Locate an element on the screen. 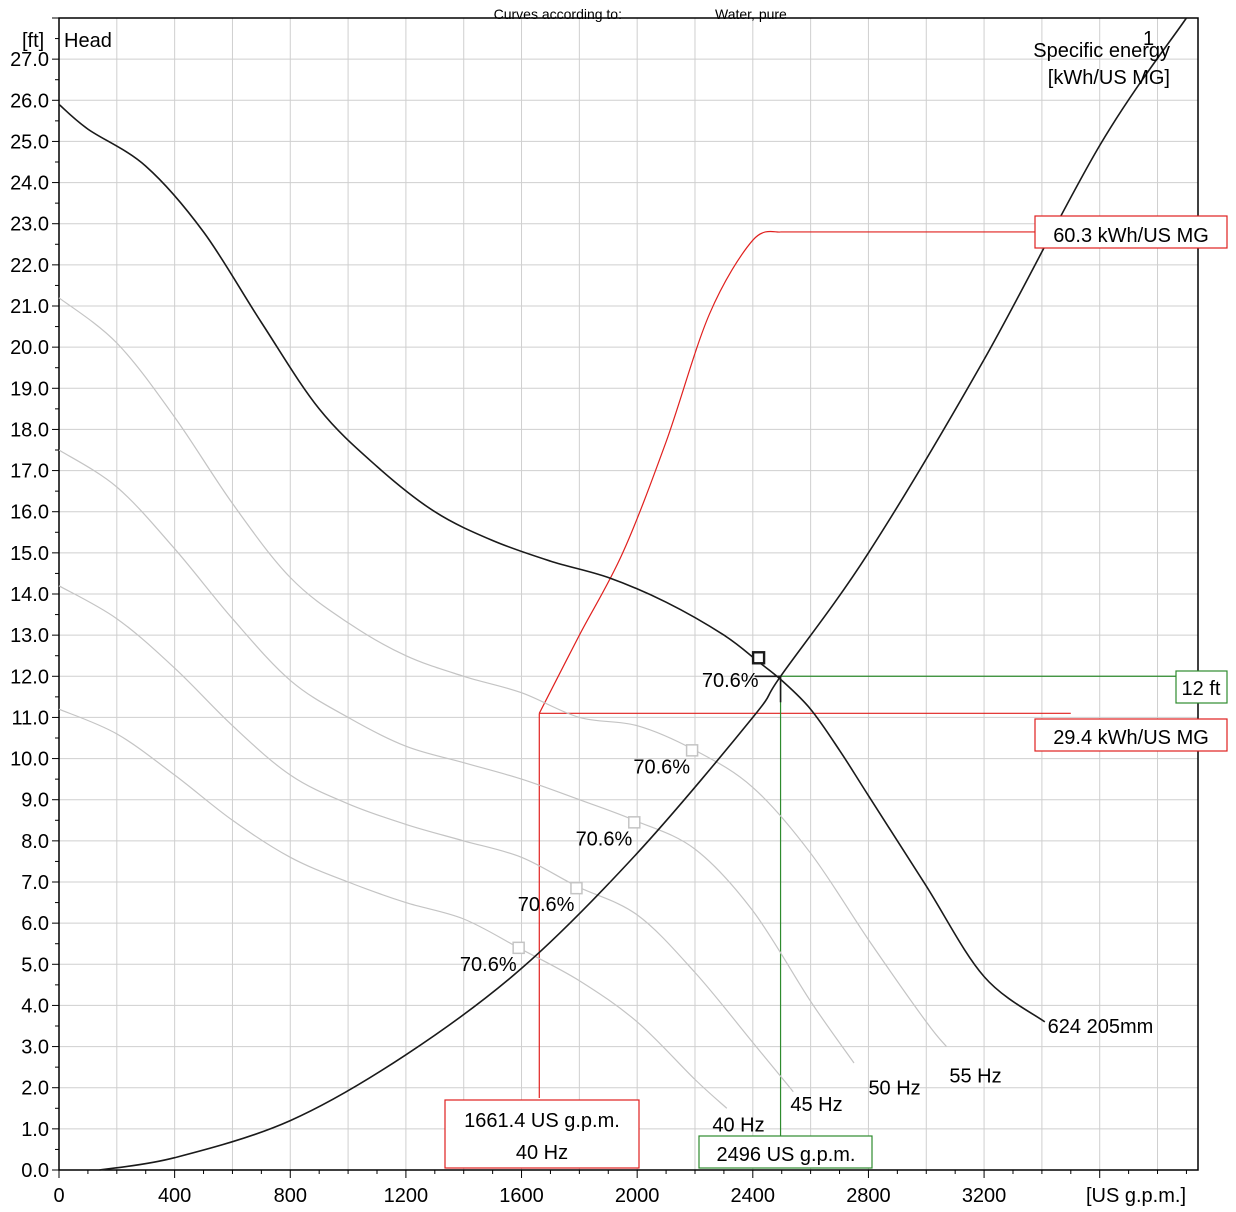 The width and height of the screenshot is (1236, 1212). head-value: 12 ft is located at coordinates (1201, 689).